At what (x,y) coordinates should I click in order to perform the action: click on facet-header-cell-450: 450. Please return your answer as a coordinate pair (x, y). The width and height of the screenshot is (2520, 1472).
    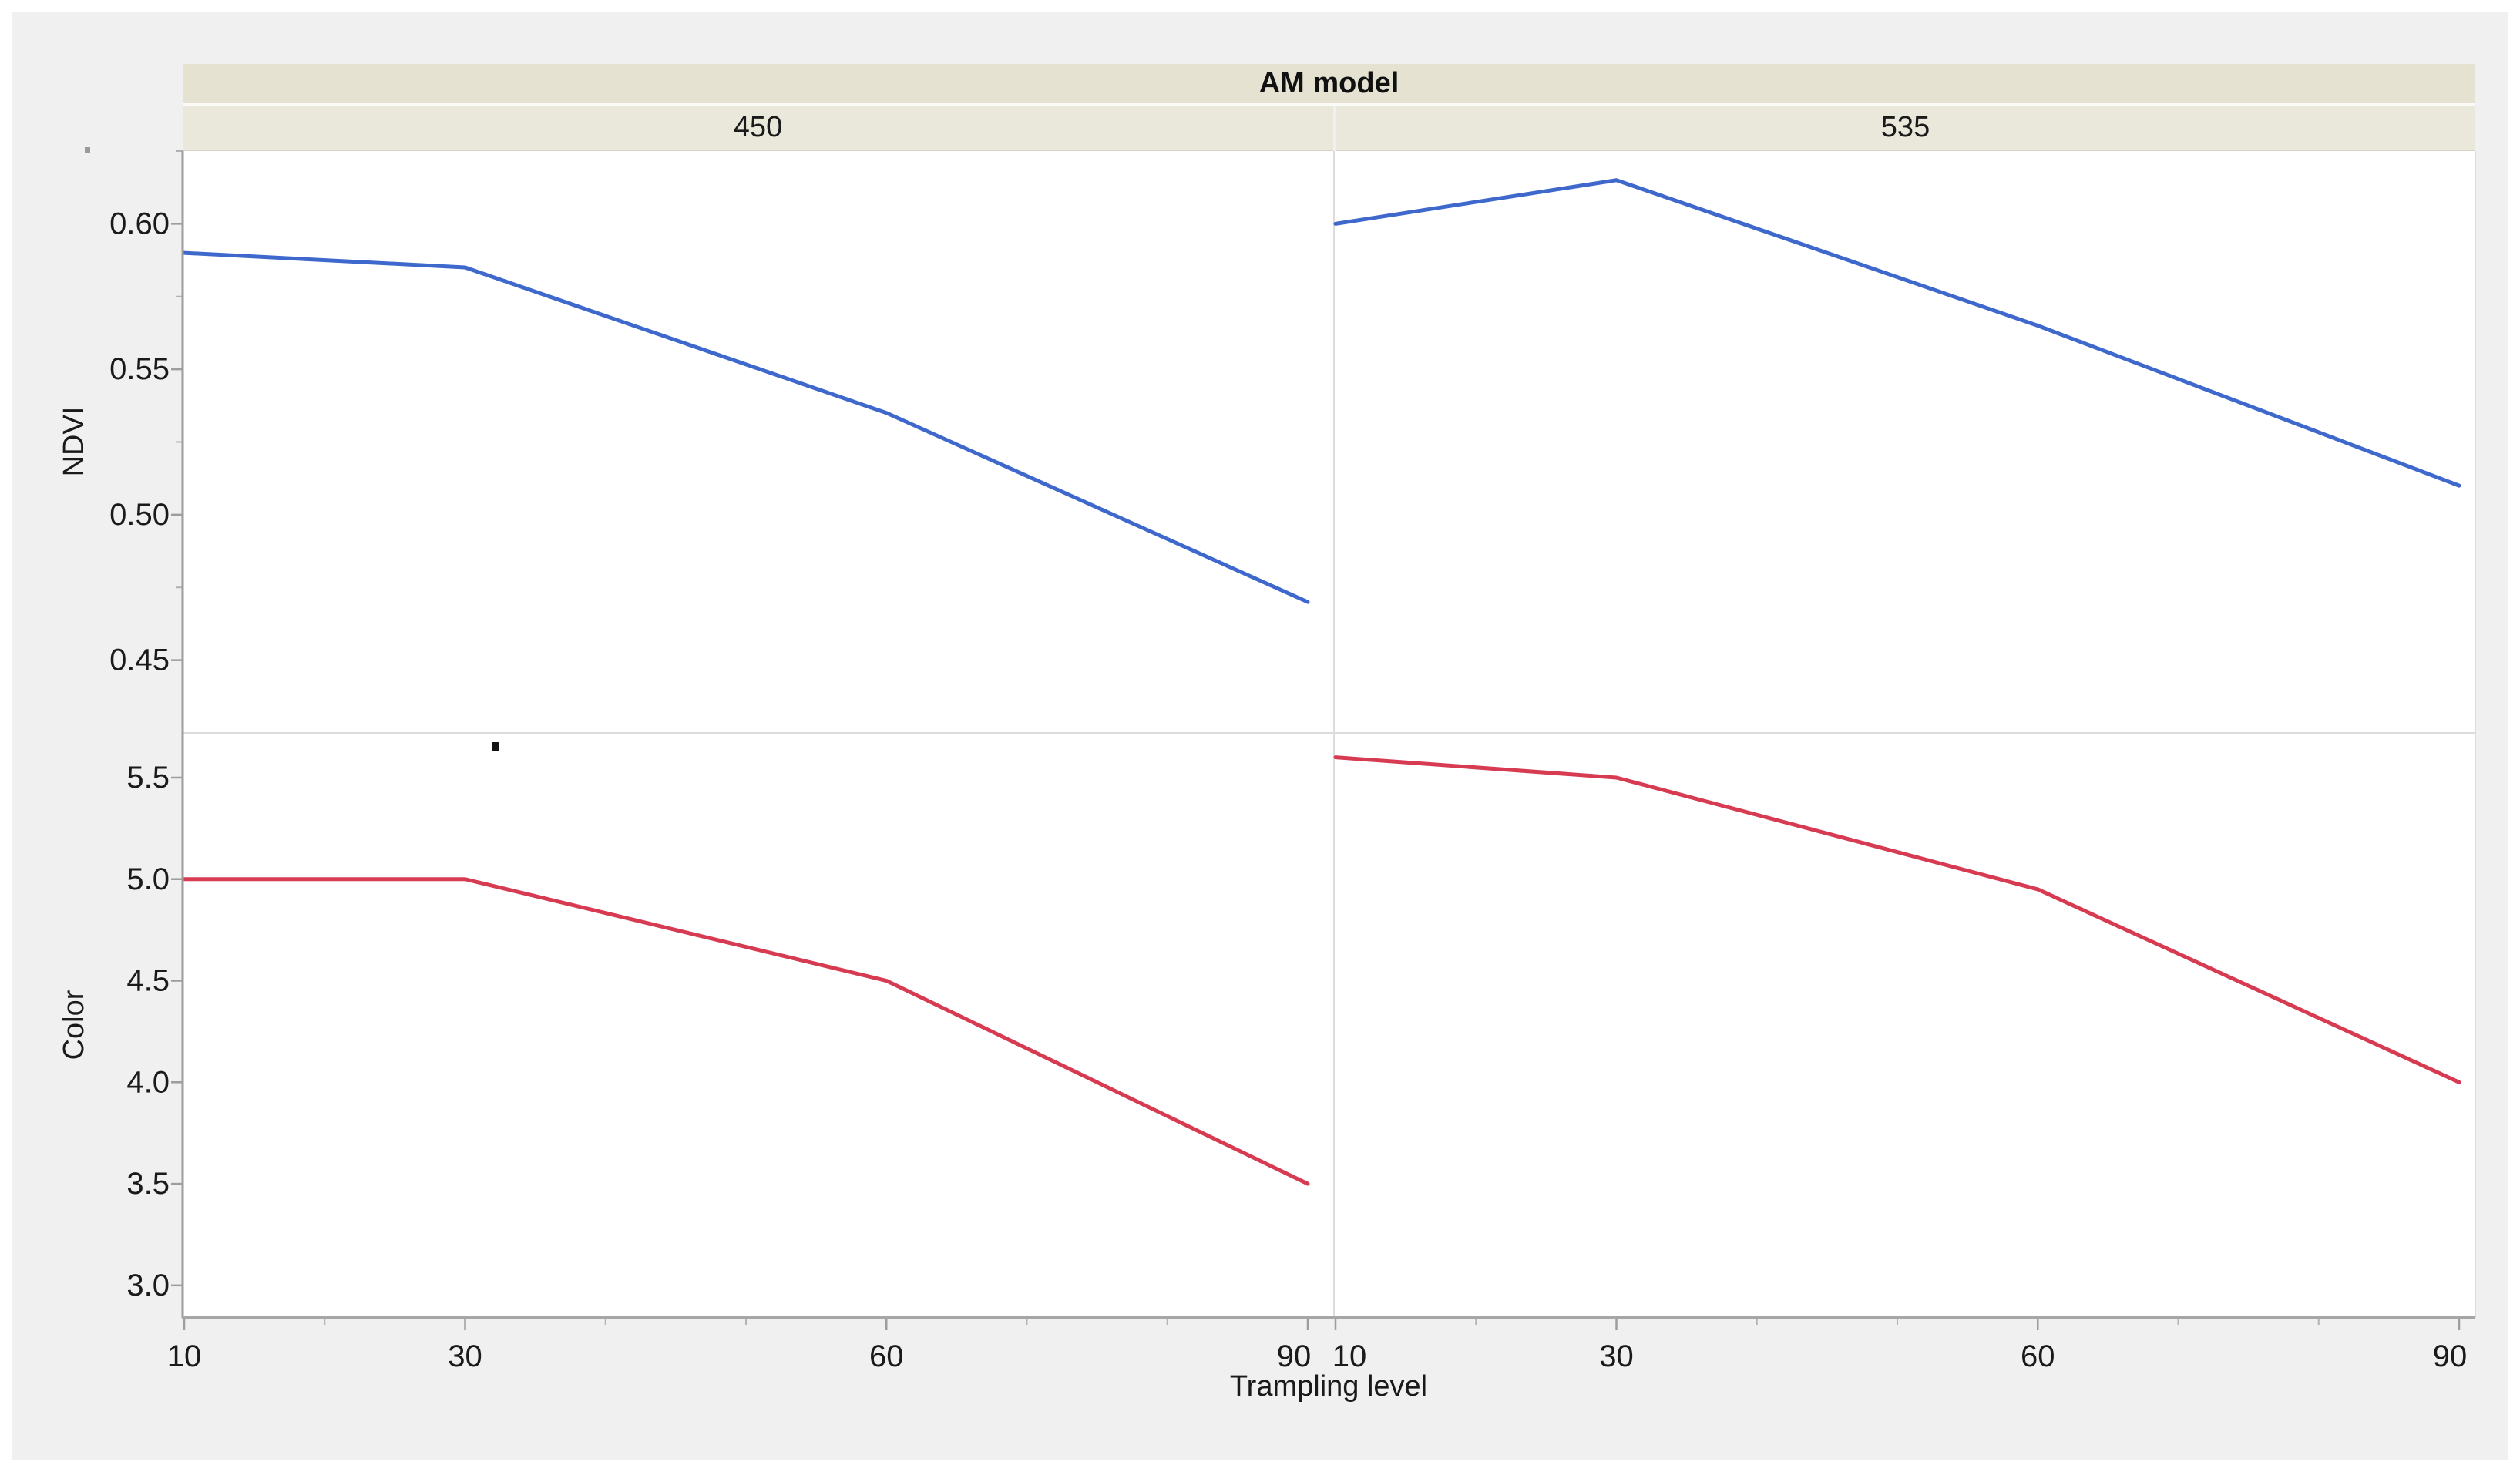
    Looking at the image, I should click on (758, 128).